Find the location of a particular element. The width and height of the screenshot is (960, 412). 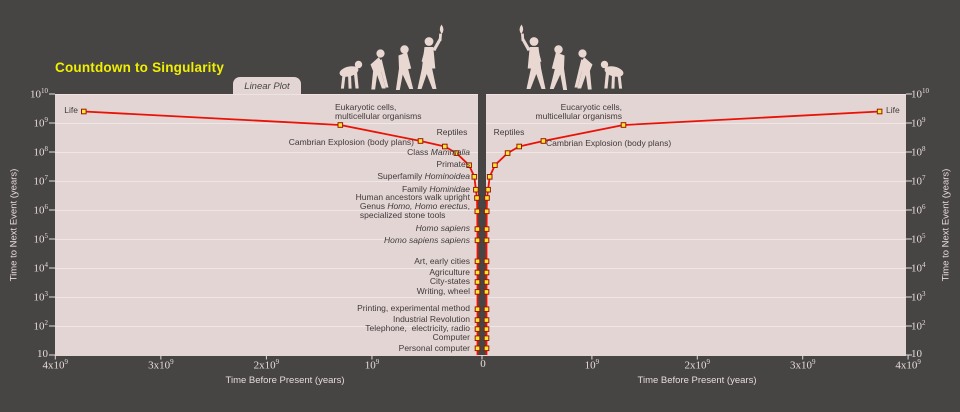

event-label-eukaryotic-cells: Eucaryotic cells, multicellular organisms is located at coordinates (578, 111).